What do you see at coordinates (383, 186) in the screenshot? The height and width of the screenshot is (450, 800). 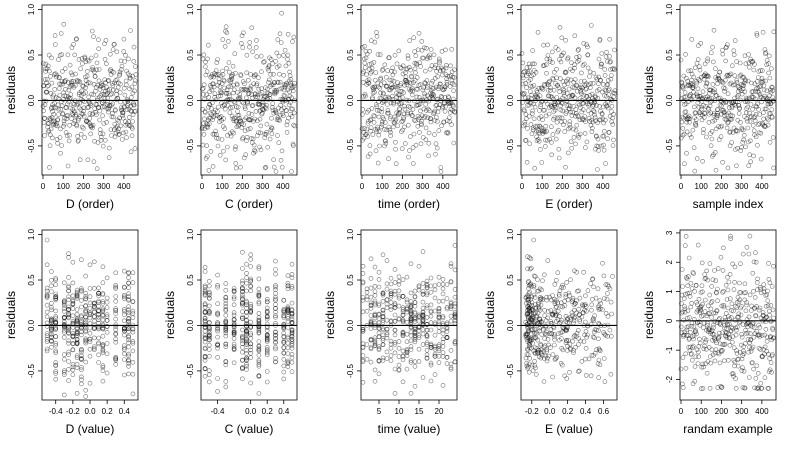 I see `x-tick-label: 100` at bounding box center [383, 186].